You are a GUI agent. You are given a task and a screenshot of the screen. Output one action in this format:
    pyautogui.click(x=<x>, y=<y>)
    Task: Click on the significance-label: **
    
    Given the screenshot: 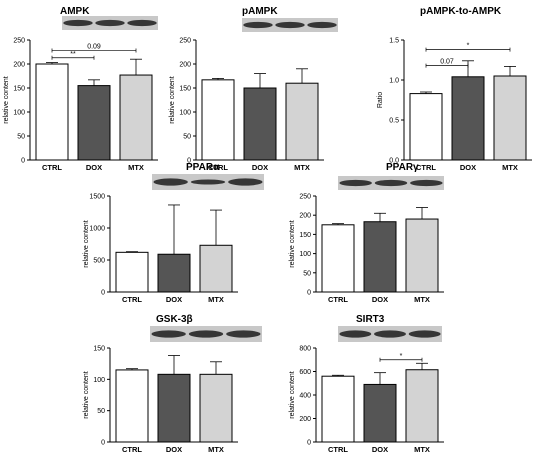 What is the action you would take?
    pyautogui.click(x=73, y=54)
    